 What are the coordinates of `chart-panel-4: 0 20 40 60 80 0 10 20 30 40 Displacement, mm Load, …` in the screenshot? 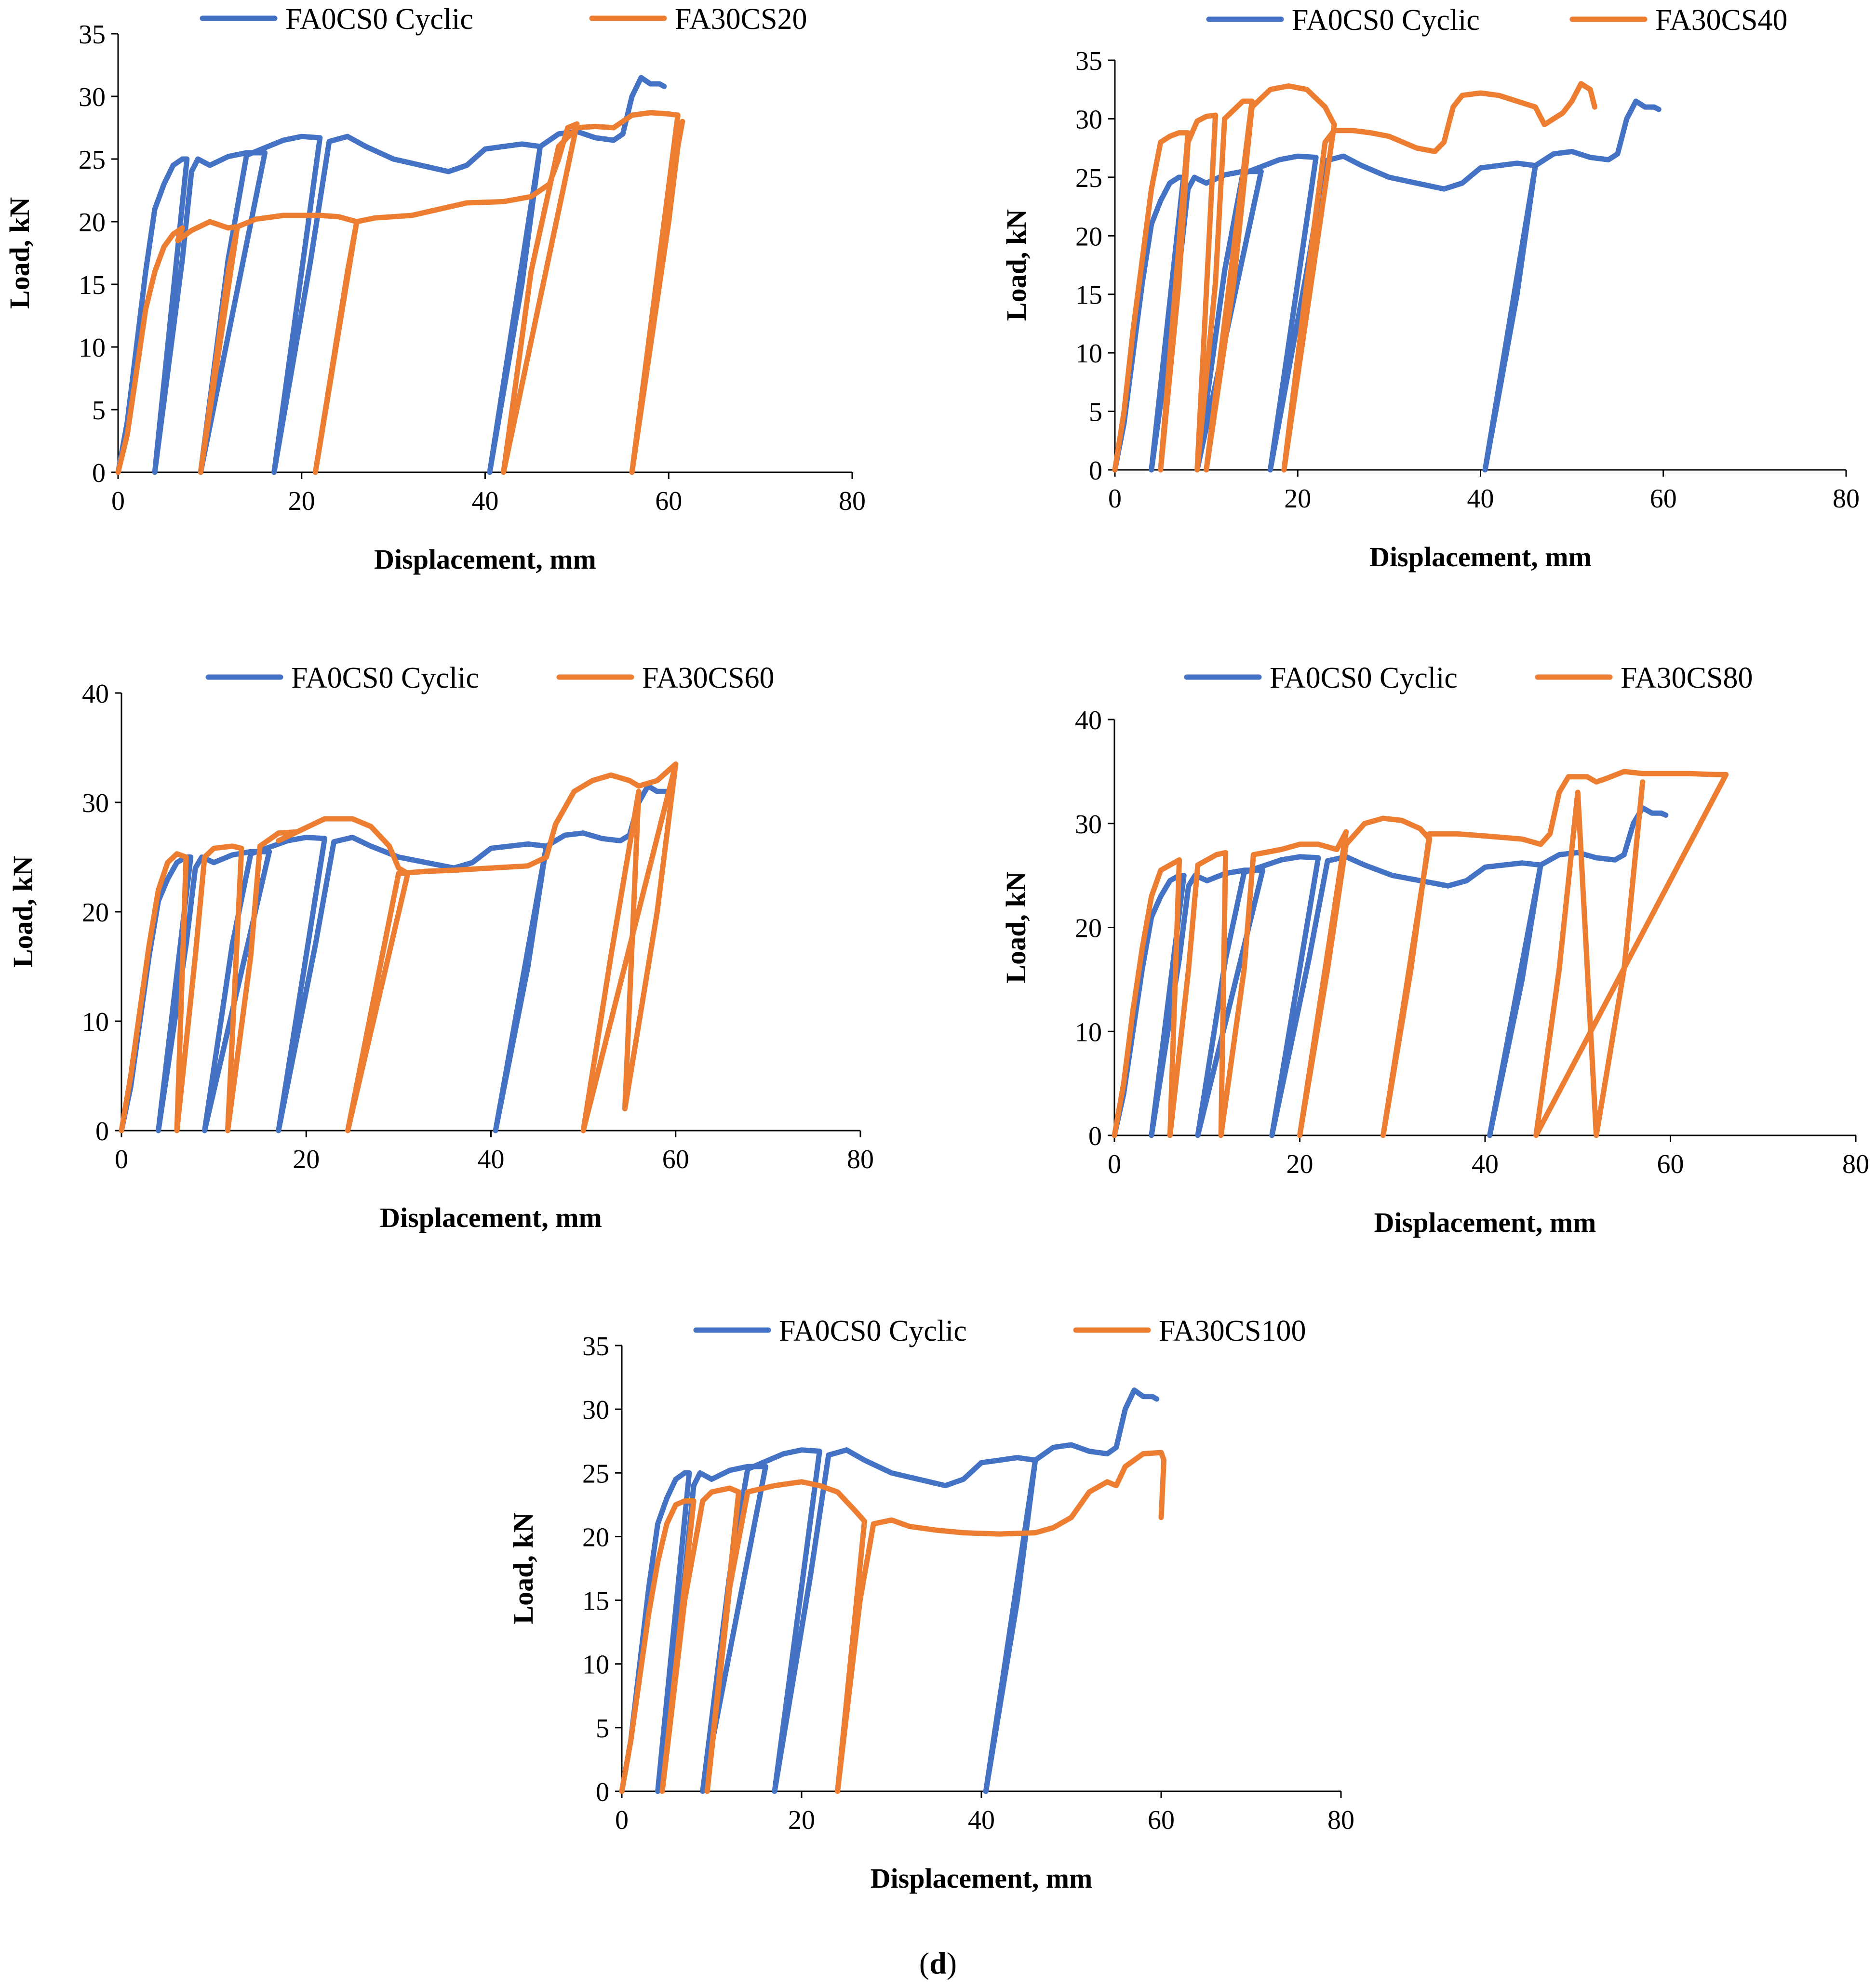 It's located at (1434, 950).